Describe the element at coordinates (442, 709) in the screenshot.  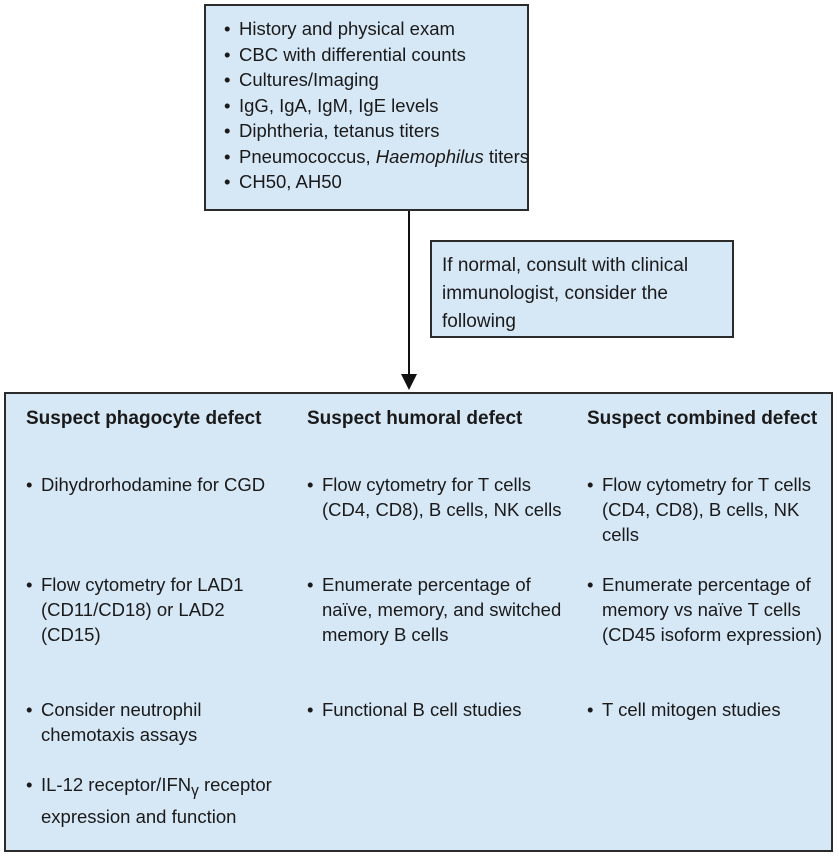
I see `test-item: Functional B cell studies` at that location.